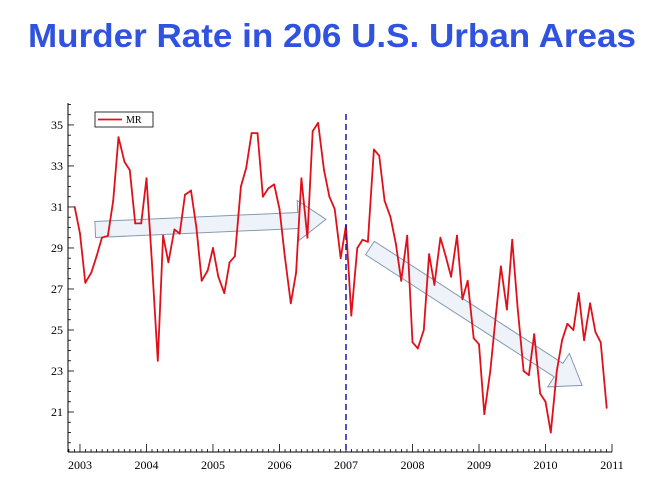 This screenshot has height=488, width=662. What do you see at coordinates (332, 35) in the screenshot?
I see `chart-title: Murder Rate in 206 U.S. Urban Areas` at bounding box center [332, 35].